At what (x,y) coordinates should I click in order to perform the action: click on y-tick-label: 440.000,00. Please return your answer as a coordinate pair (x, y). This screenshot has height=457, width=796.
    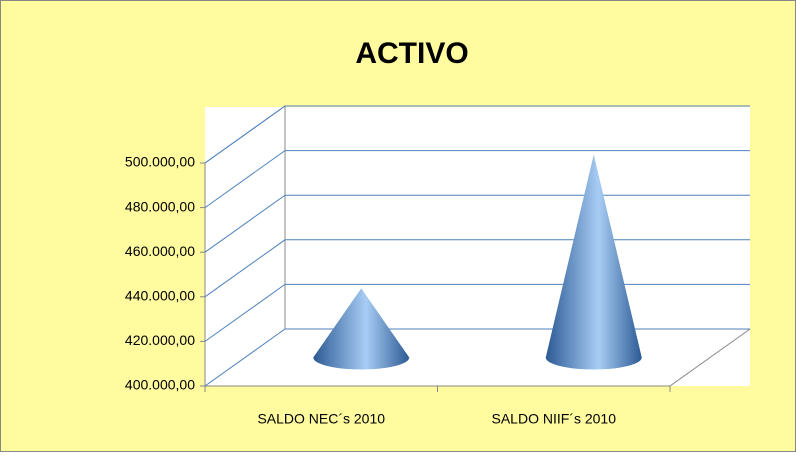
    Looking at the image, I should click on (160, 296).